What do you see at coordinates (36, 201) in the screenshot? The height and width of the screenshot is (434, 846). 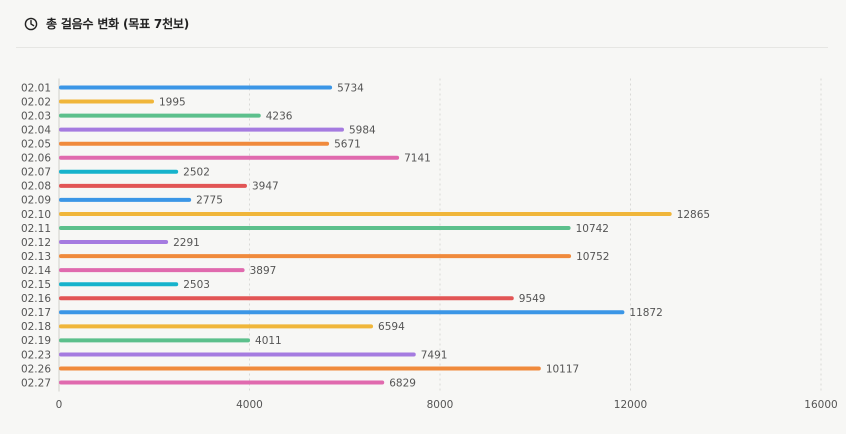 I see `category-label: 02.09` at bounding box center [36, 201].